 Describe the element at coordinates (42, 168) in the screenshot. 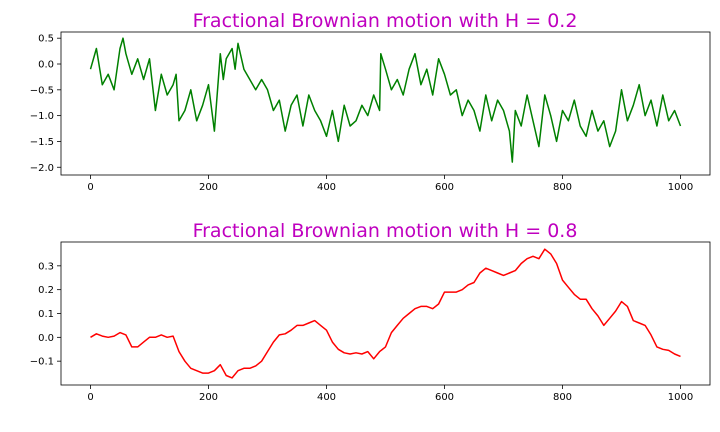

I see `top-y-tick-label: −2.0` at that location.